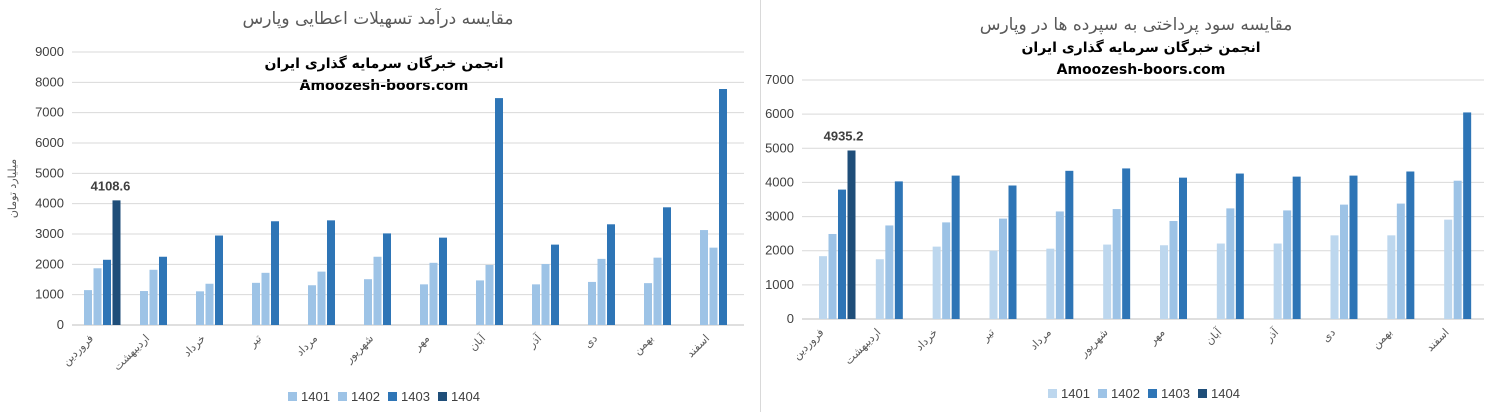  What do you see at coordinates (779, 284) in the screenshot?
I see `y-tick-label: 1000` at bounding box center [779, 284].